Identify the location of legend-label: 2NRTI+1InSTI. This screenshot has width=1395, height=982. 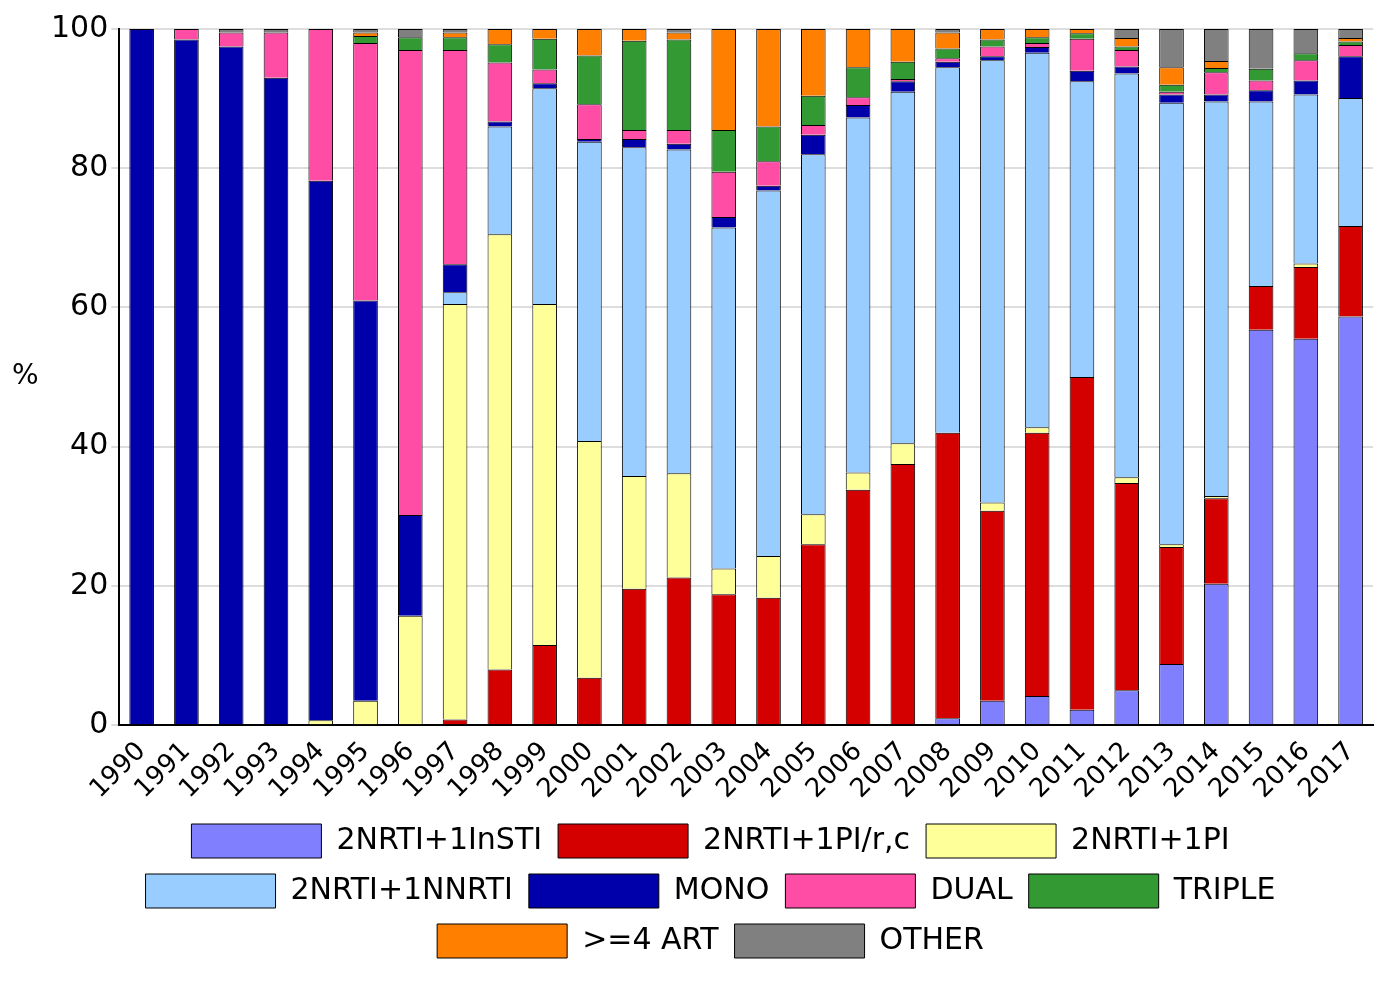
(439, 838).